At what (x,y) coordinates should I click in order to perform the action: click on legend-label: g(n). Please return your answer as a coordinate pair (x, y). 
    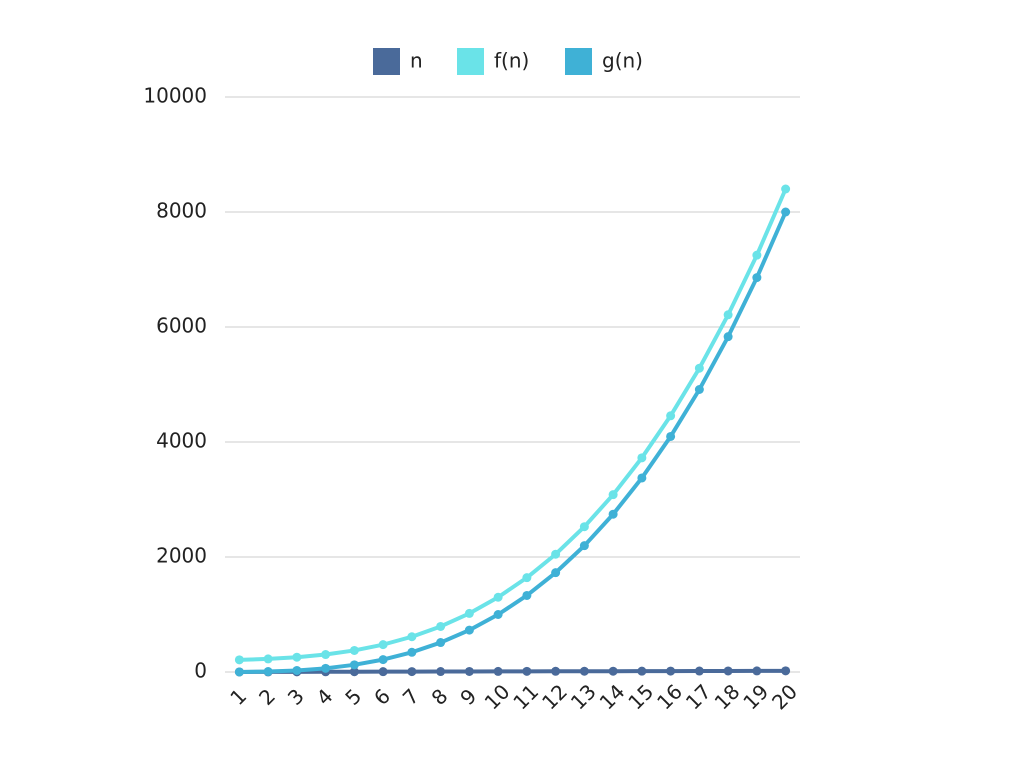
    Looking at the image, I should click on (622, 61).